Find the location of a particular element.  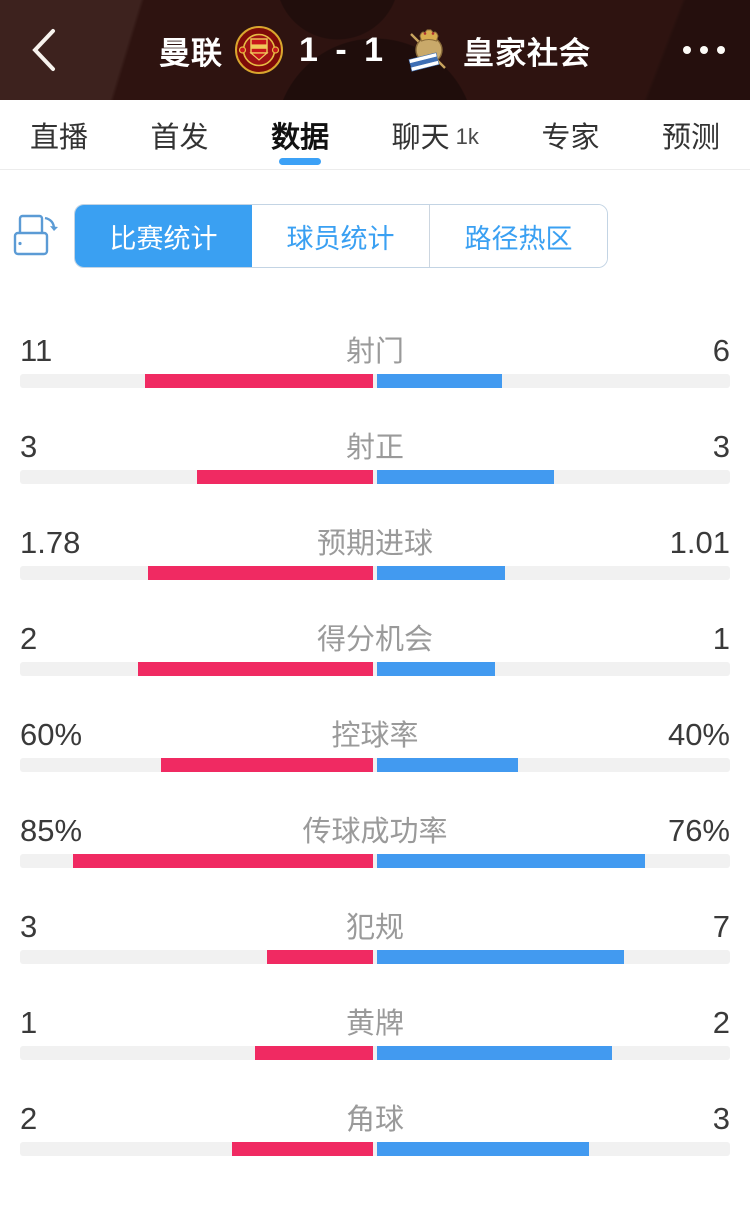

away-team-name: 皇家社会 is located at coordinates (527, 53).